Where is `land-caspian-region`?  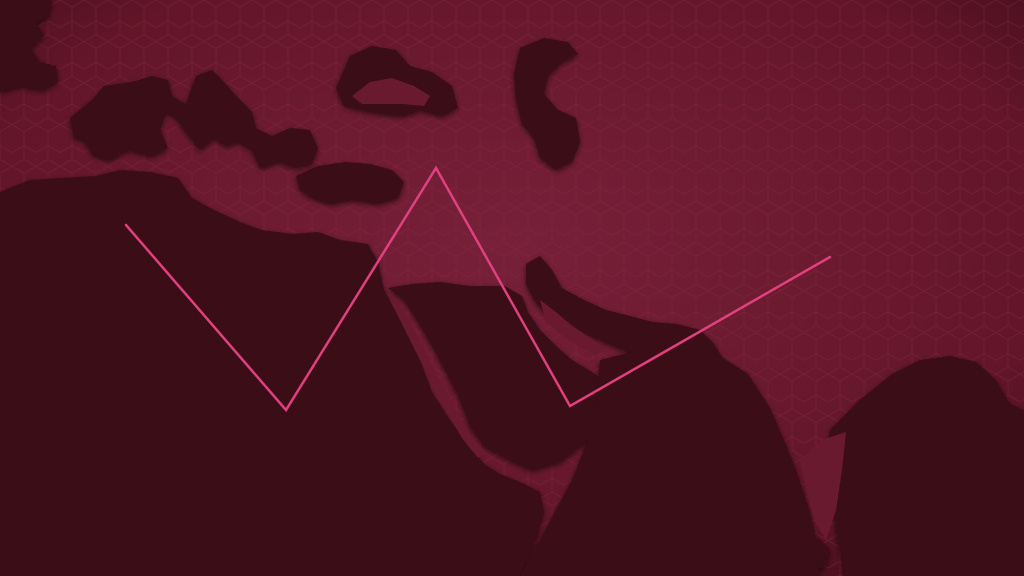 land-caspian-region is located at coordinates (547, 104).